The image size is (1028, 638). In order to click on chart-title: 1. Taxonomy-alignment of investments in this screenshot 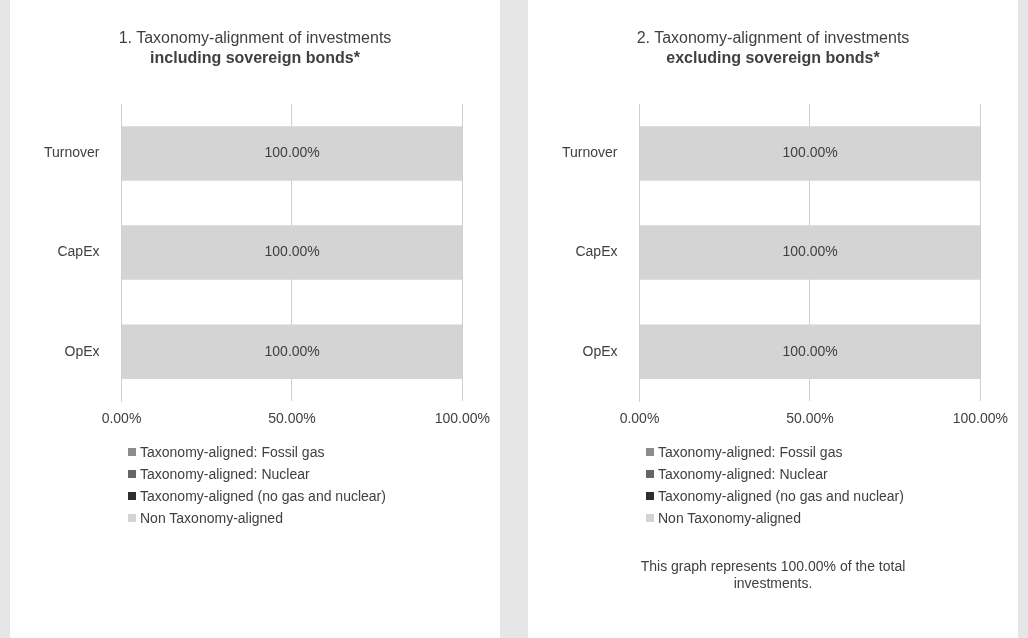, I will do `click(255, 38)`.